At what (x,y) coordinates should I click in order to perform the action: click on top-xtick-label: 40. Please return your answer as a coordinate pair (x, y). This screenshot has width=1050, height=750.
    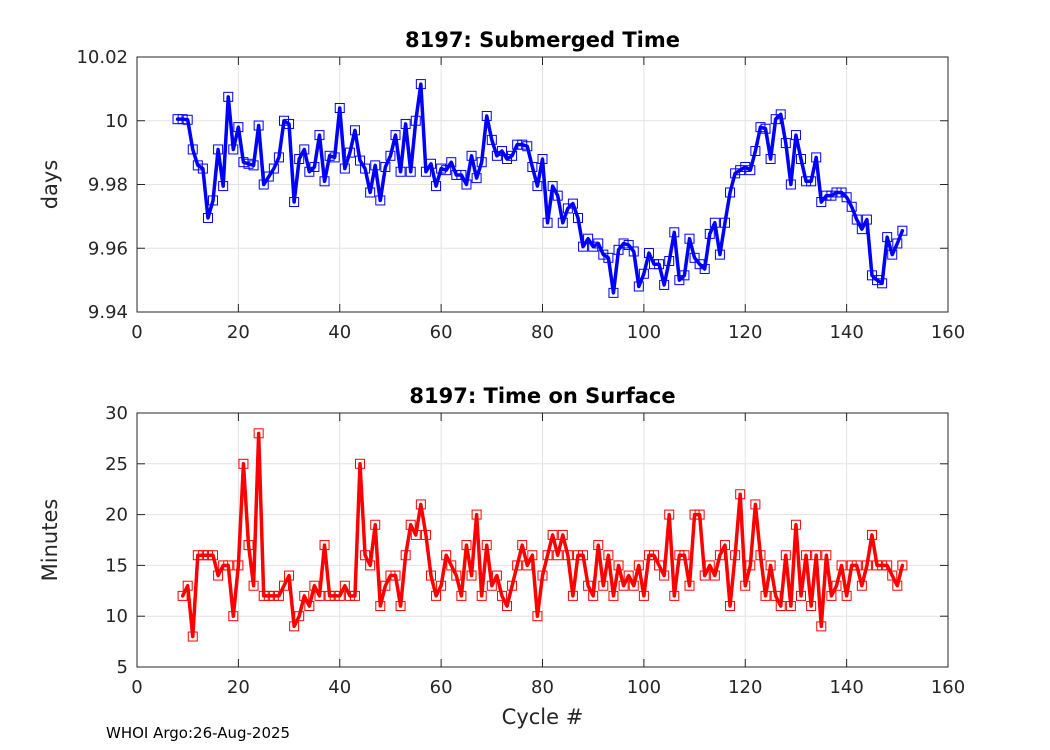
    Looking at the image, I should click on (339, 332).